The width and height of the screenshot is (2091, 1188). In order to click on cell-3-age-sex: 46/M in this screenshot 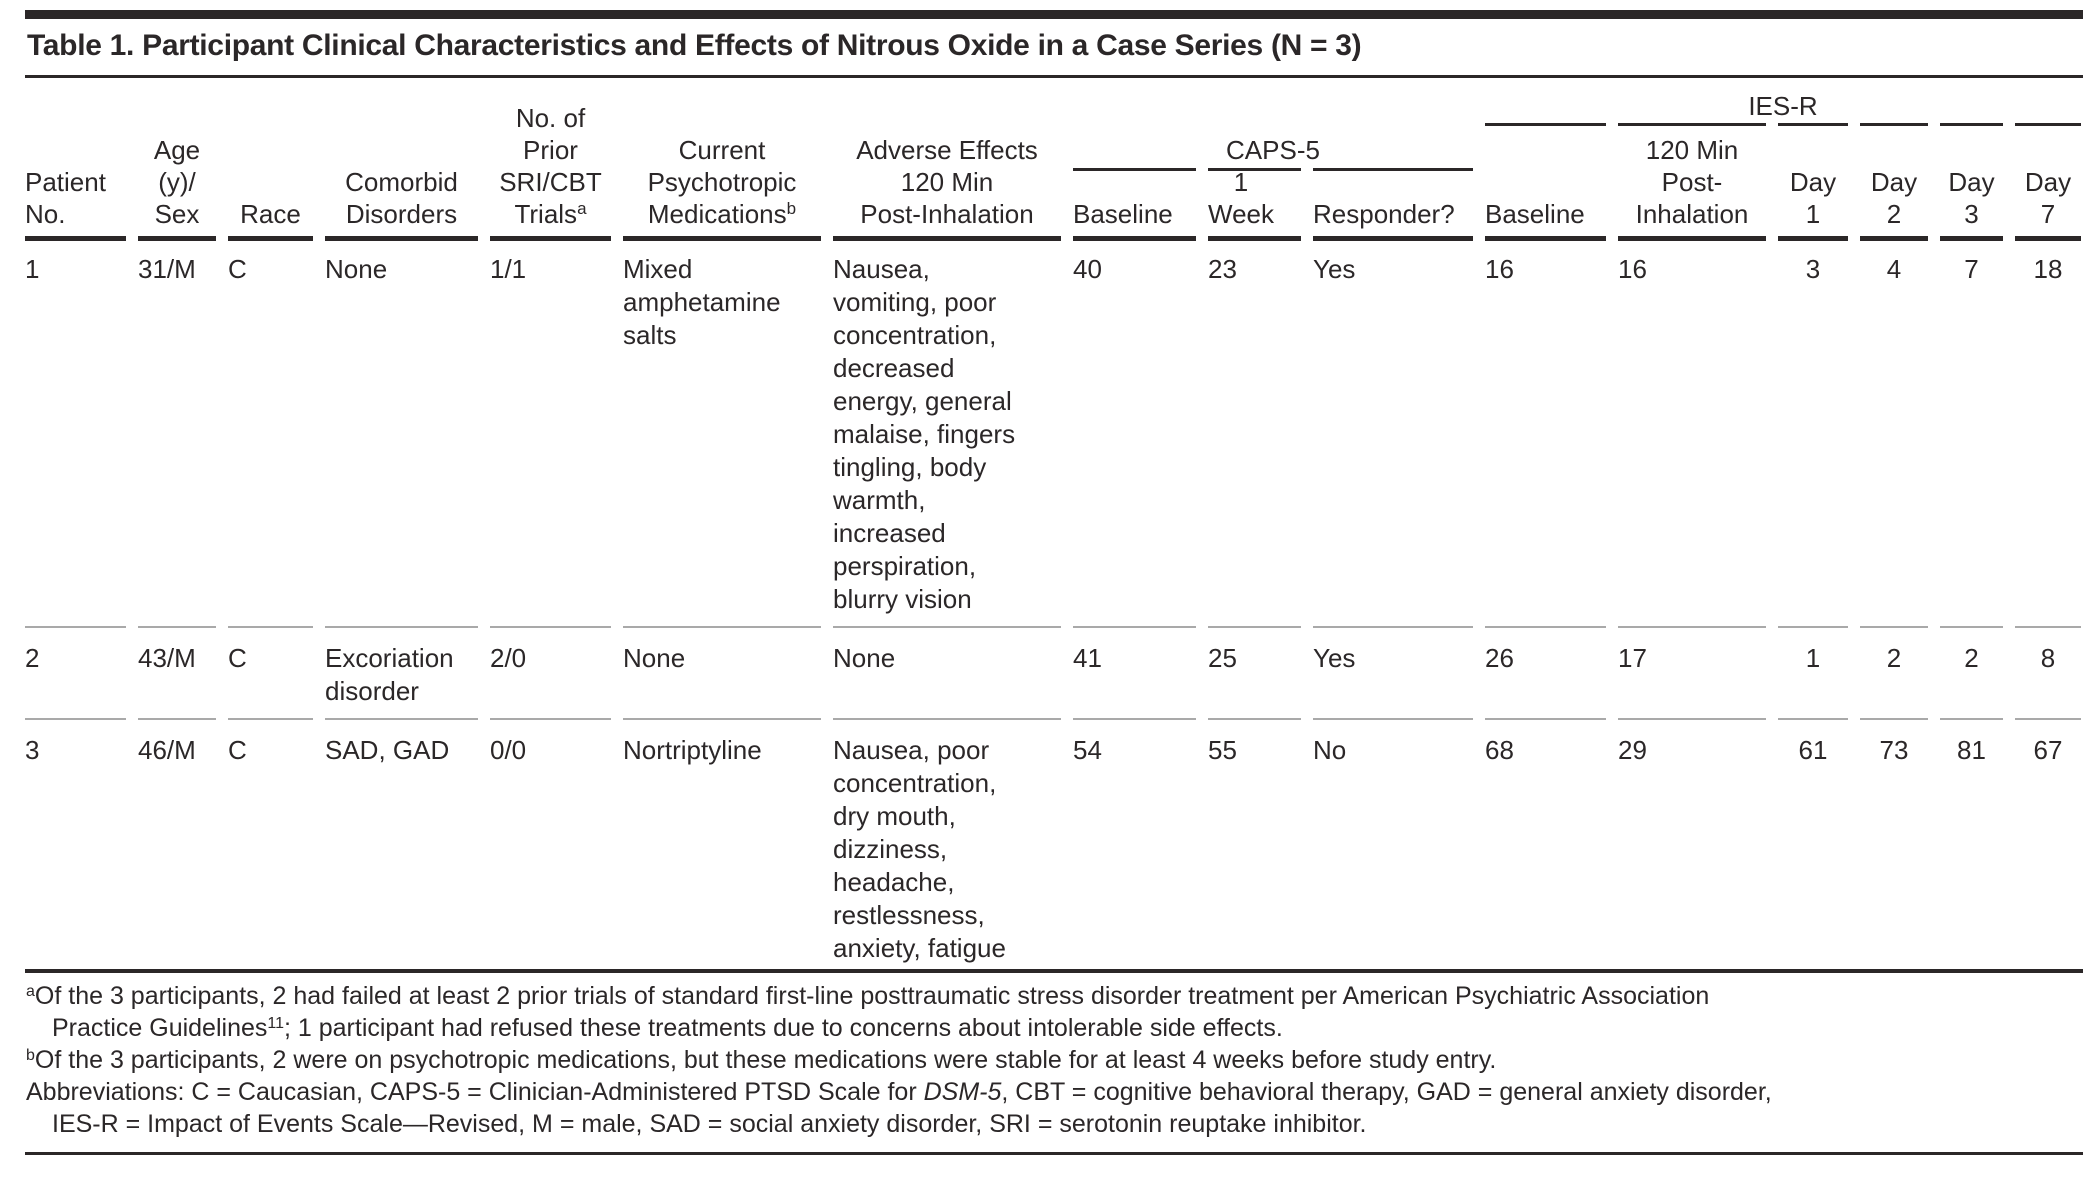, I will do `click(177, 843)`.